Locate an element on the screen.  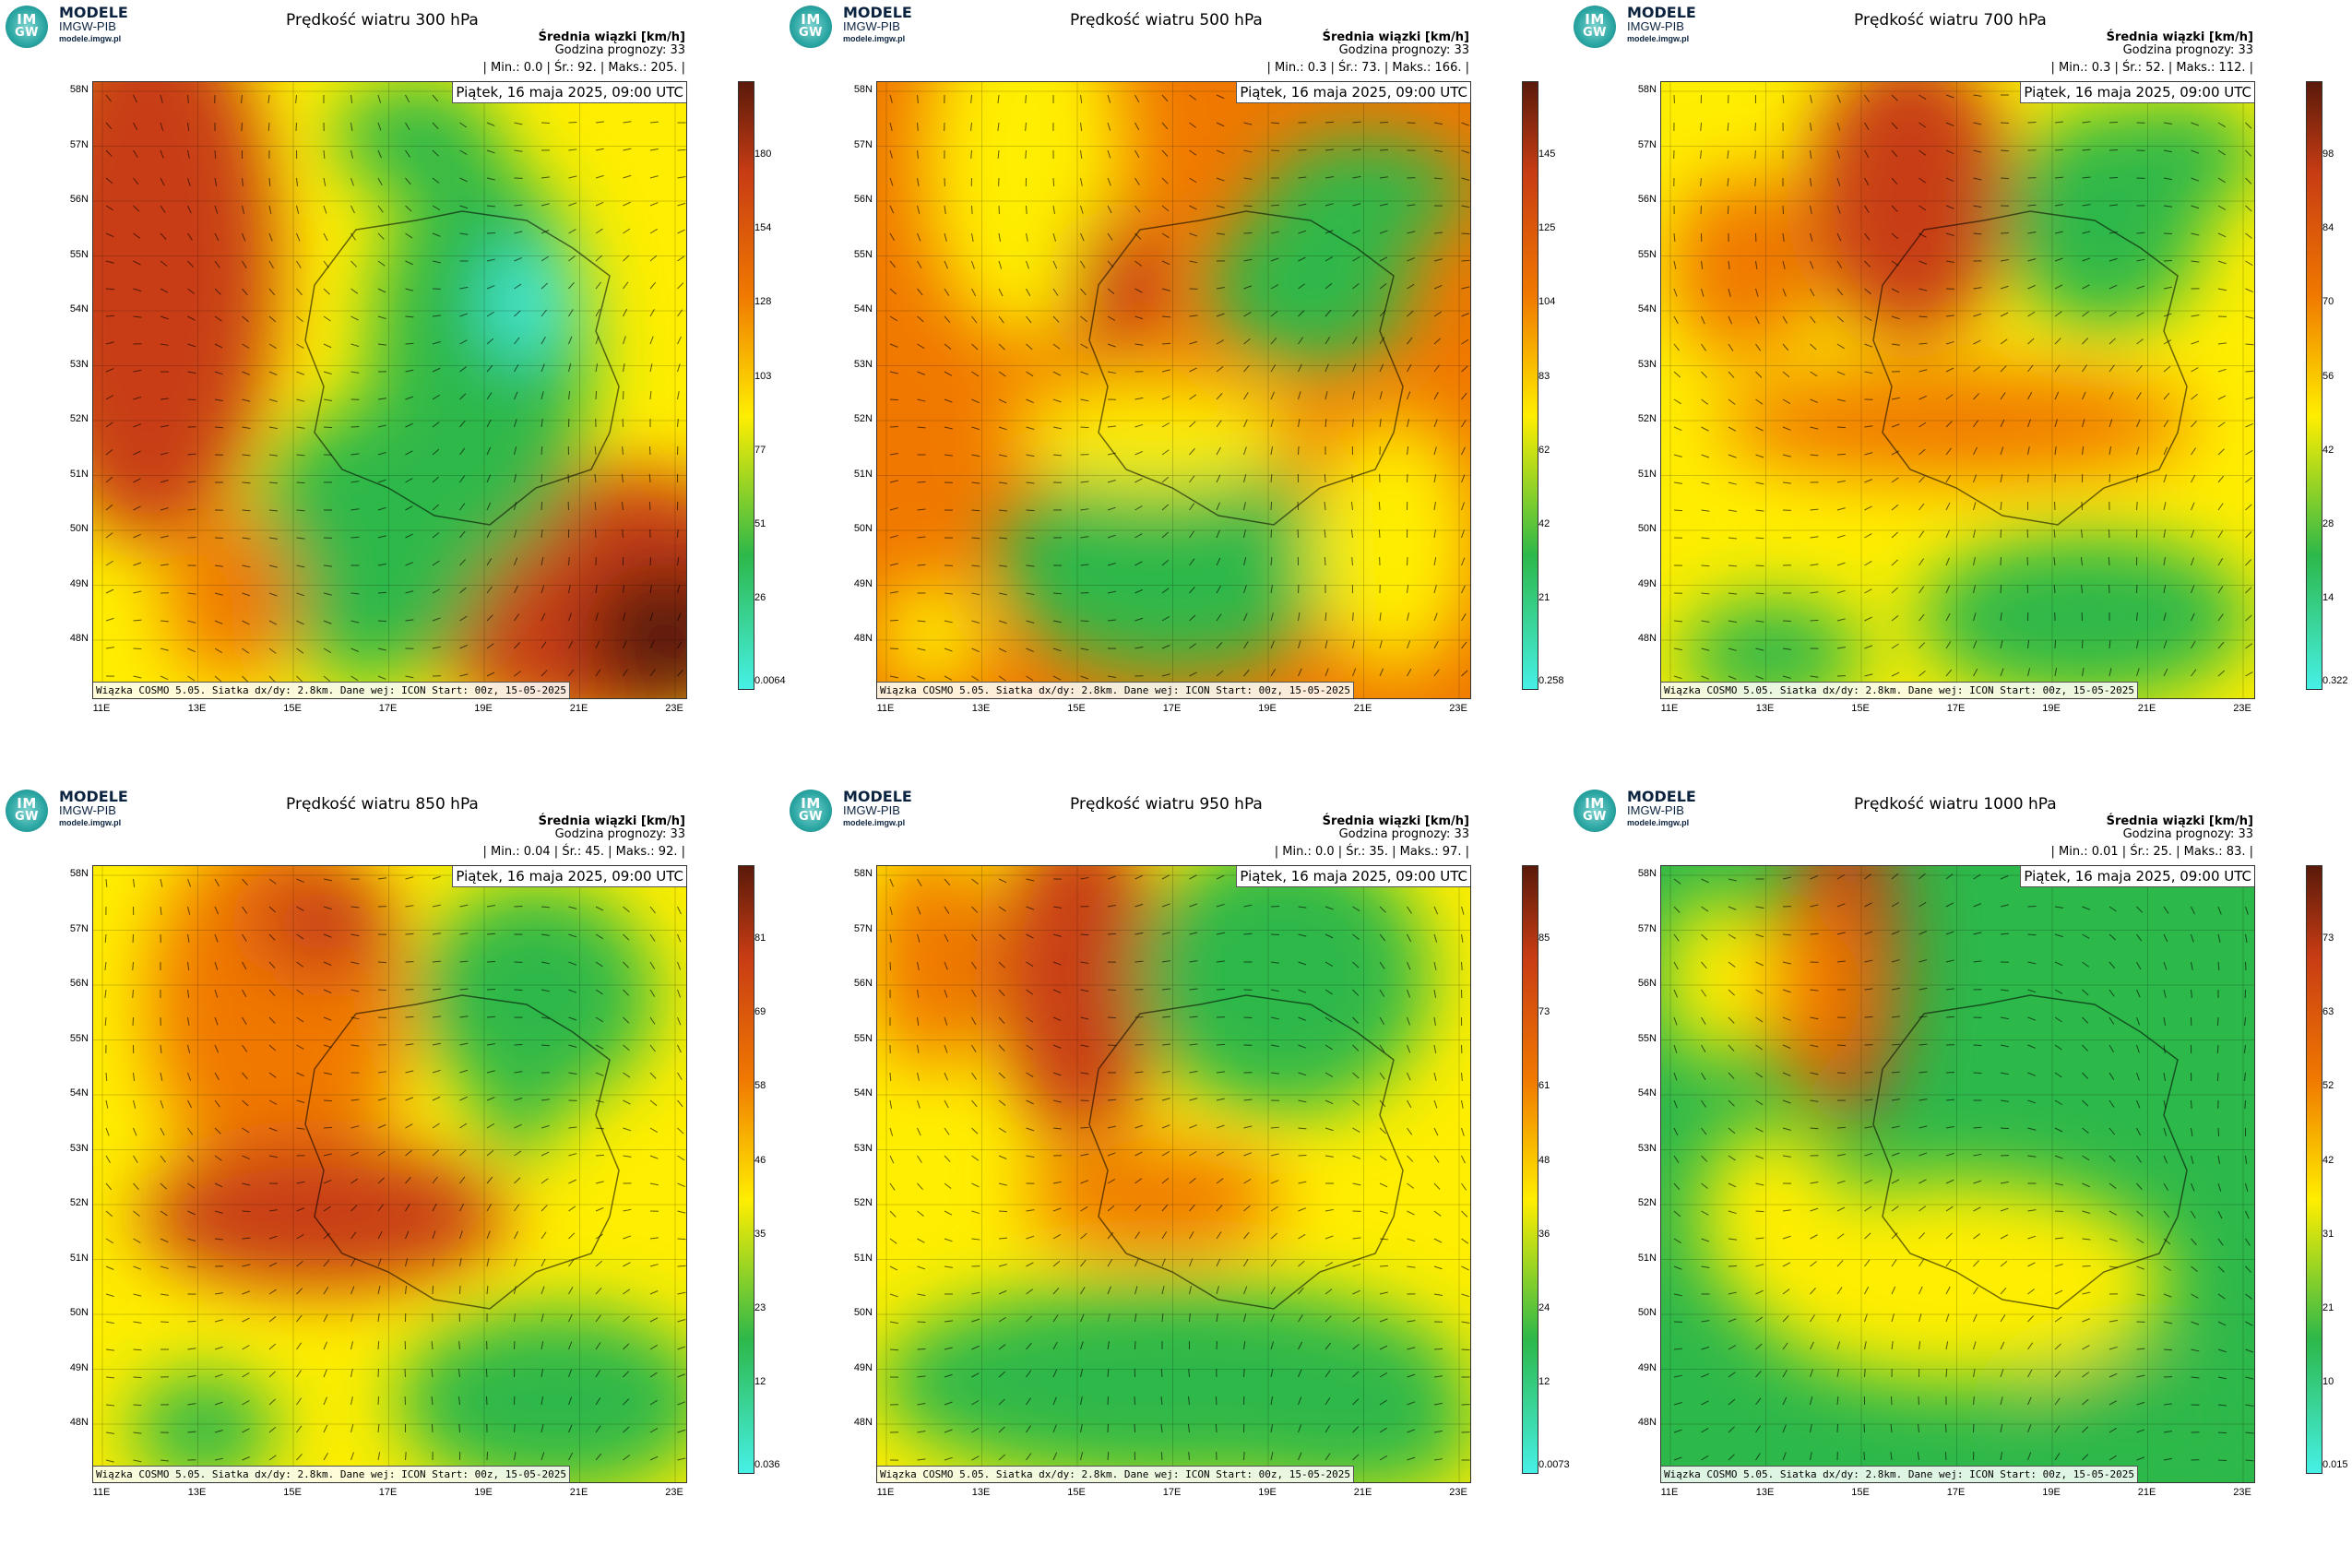
longitude-label: 21E is located at coordinates (1362, 1492).